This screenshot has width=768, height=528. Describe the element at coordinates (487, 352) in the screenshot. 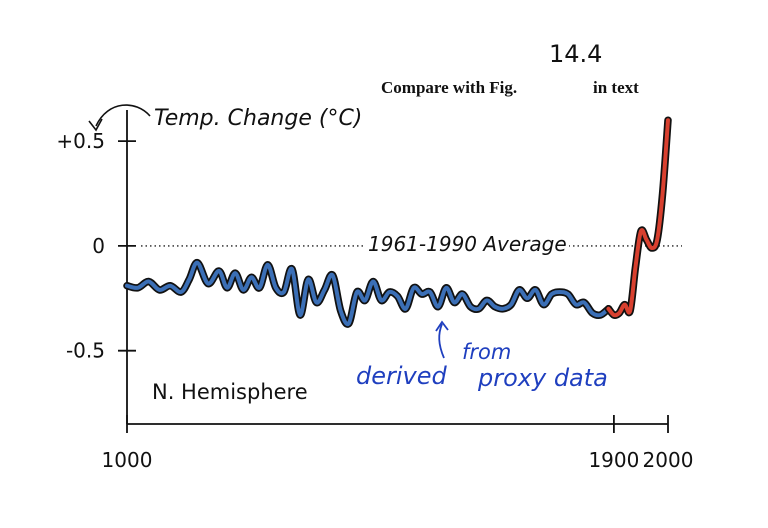

I see `proxy-note-line2: from` at that location.